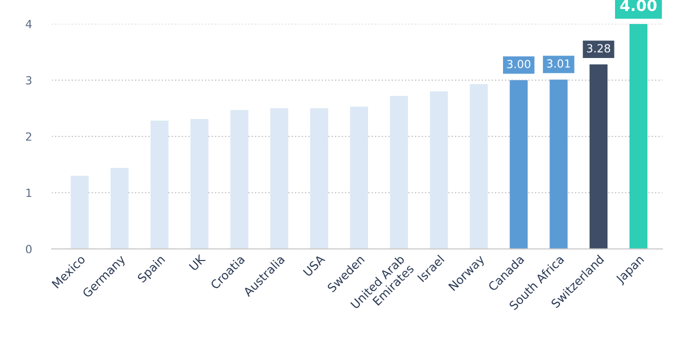  Describe the element at coordinates (29, 136) in the screenshot. I see `y-tick-label: 2` at that location.